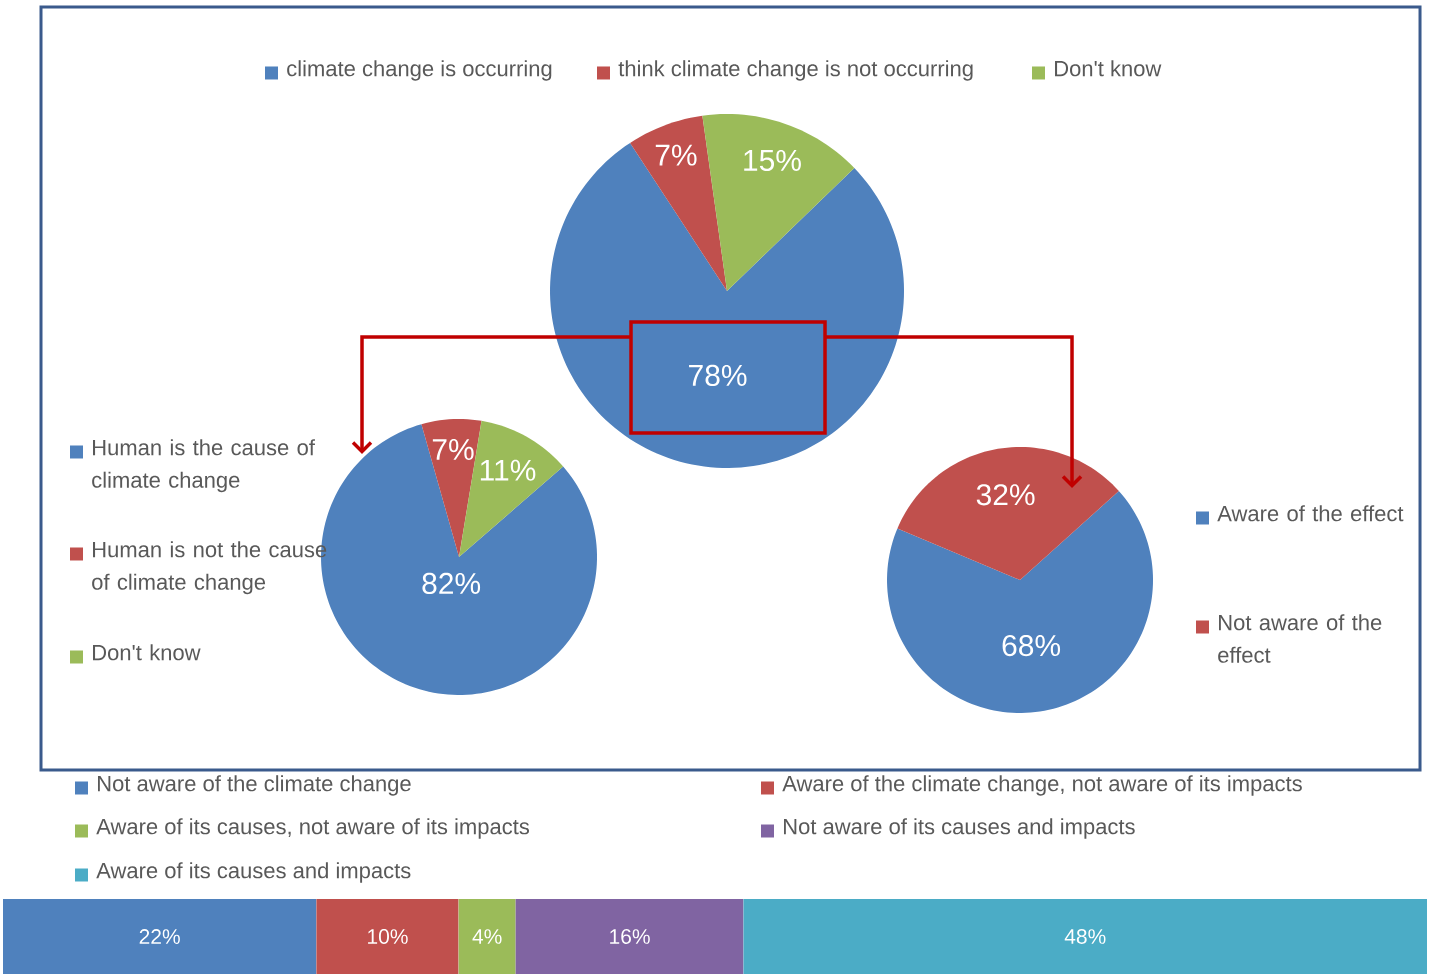 The height and width of the screenshot is (974, 1431). I want to click on data-label: 15%, so click(772, 160).